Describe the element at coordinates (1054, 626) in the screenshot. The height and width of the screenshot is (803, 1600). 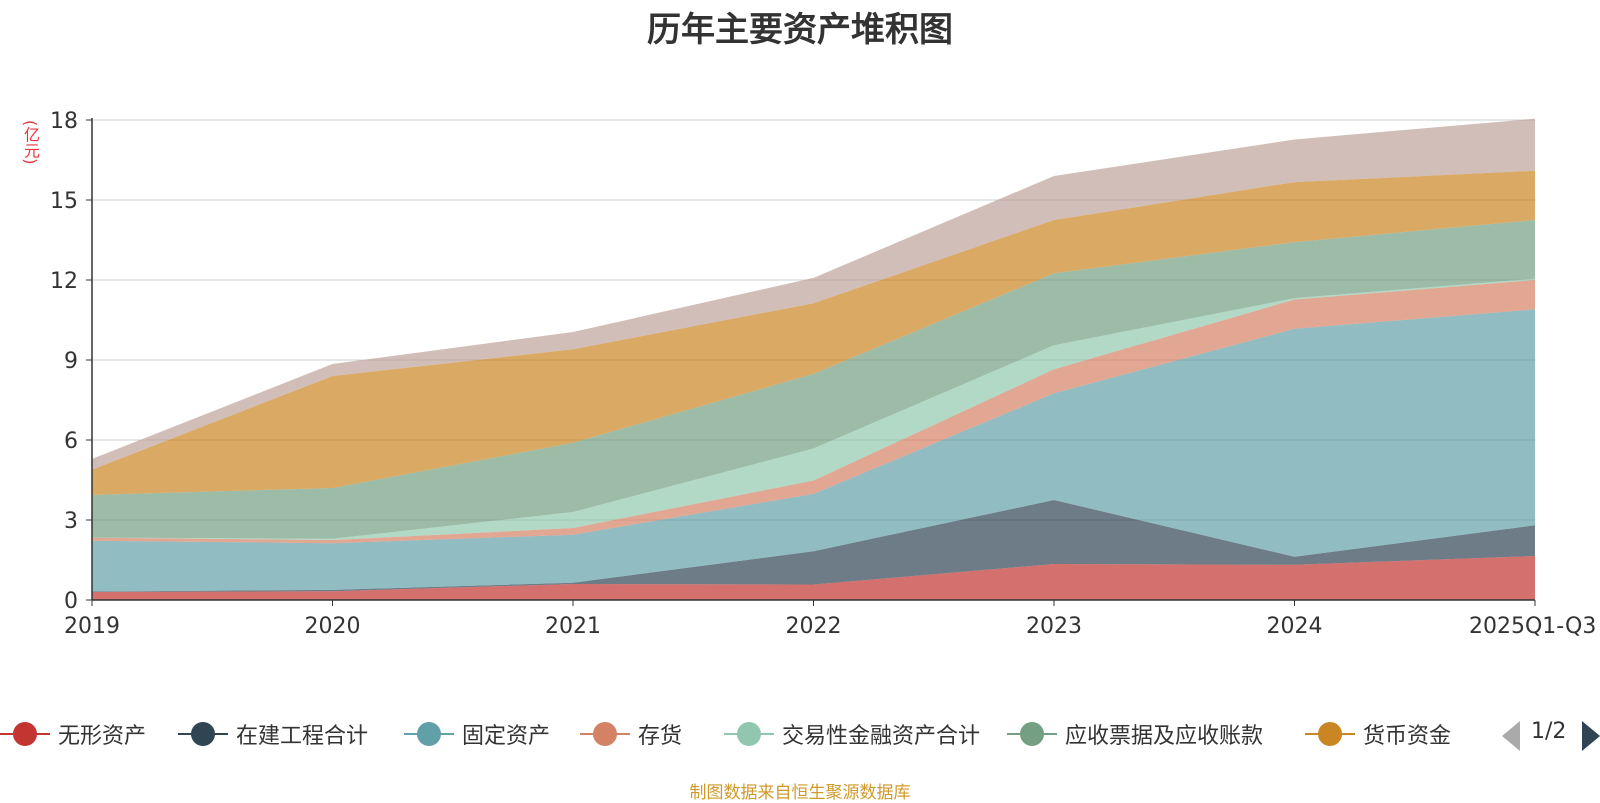
I see `x-tick-label: 2023` at that location.